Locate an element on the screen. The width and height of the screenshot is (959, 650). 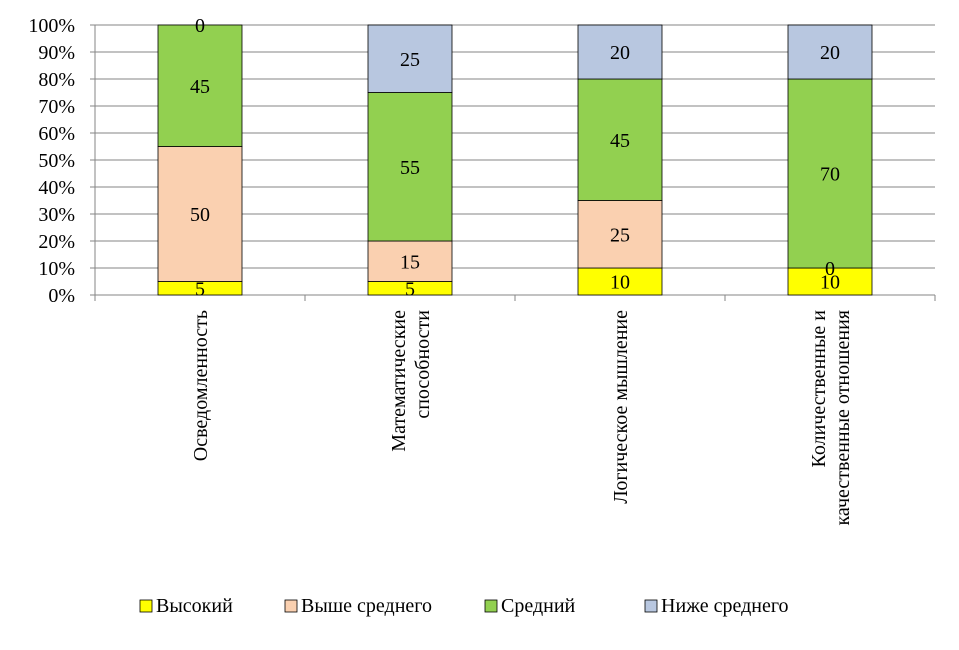
category-label: Логическое мышление is located at coordinates (621, 407).